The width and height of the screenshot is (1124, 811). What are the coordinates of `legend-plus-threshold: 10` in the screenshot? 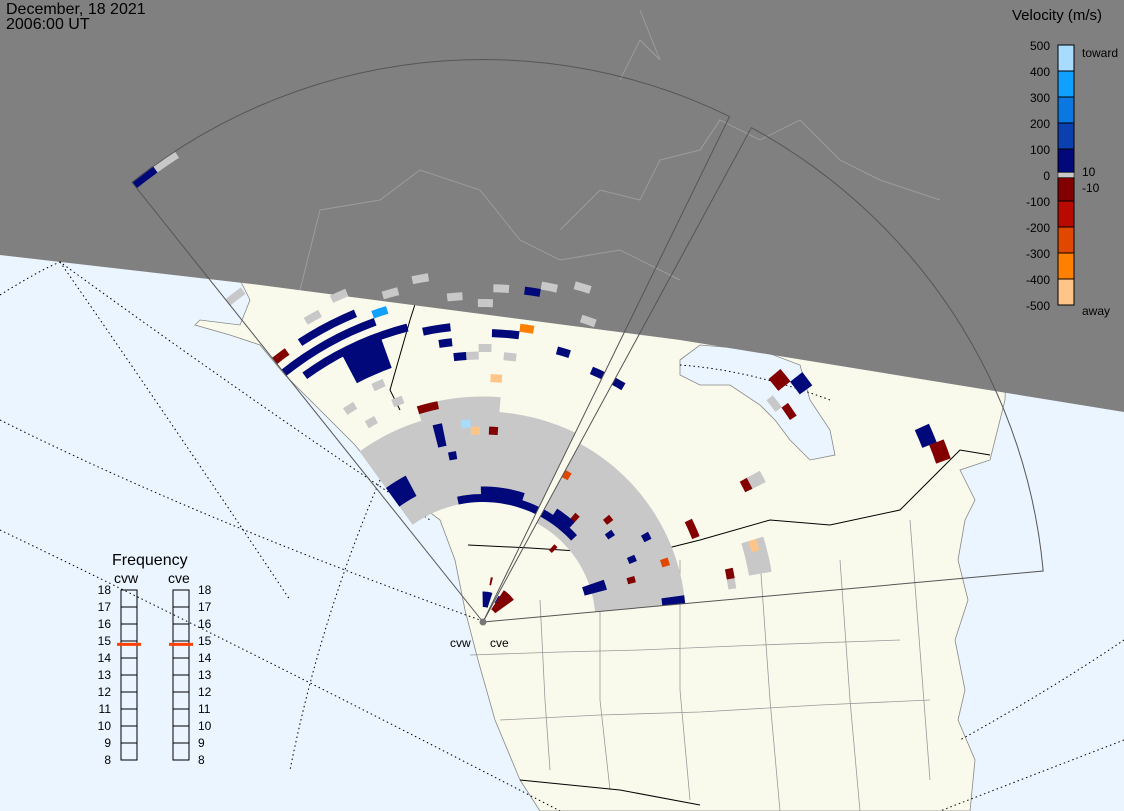 It's located at (1089, 172).